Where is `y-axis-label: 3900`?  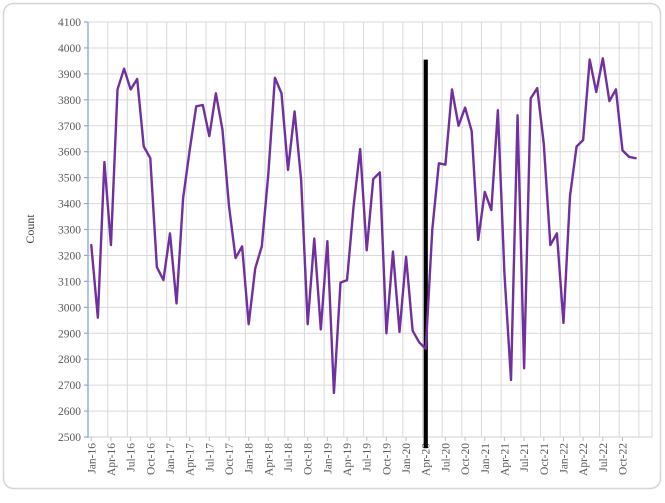 y-axis-label: 3900 is located at coordinates (69, 75).